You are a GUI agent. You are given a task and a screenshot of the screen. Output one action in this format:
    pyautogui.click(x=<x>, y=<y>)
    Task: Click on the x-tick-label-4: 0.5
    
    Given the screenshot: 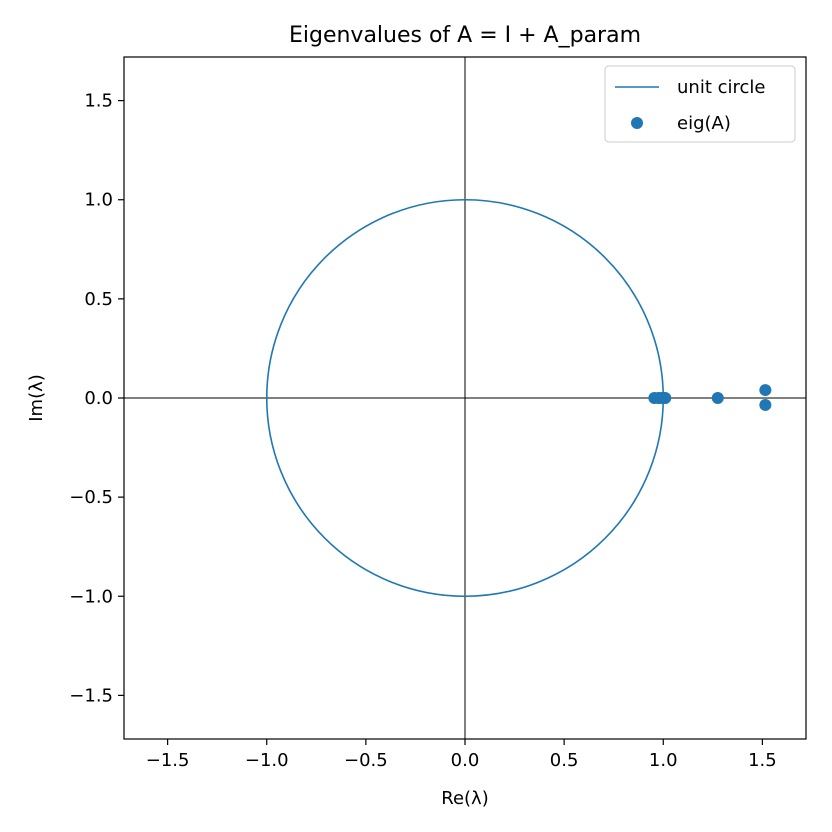 What is the action you would take?
    pyautogui.click(x=564, y=760)
    